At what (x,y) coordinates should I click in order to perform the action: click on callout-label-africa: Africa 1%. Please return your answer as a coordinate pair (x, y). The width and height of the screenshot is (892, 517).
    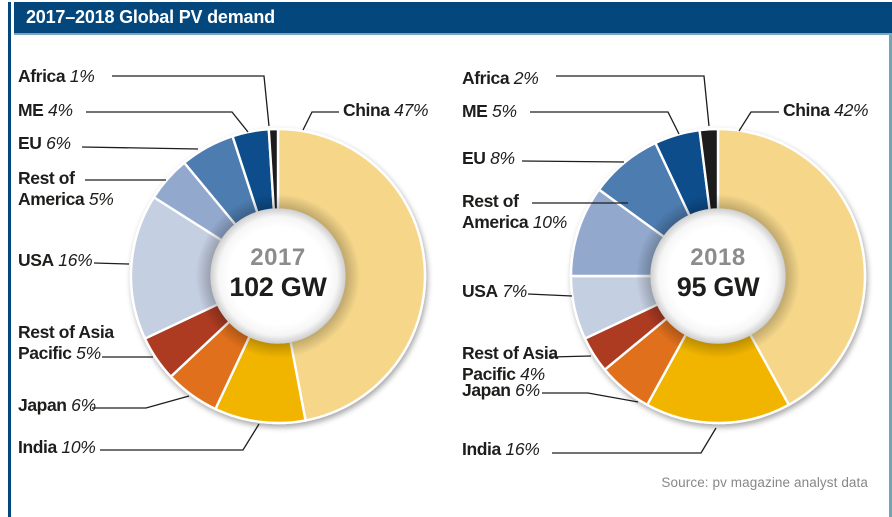
    Looking at the image, I should click on (56, 76).